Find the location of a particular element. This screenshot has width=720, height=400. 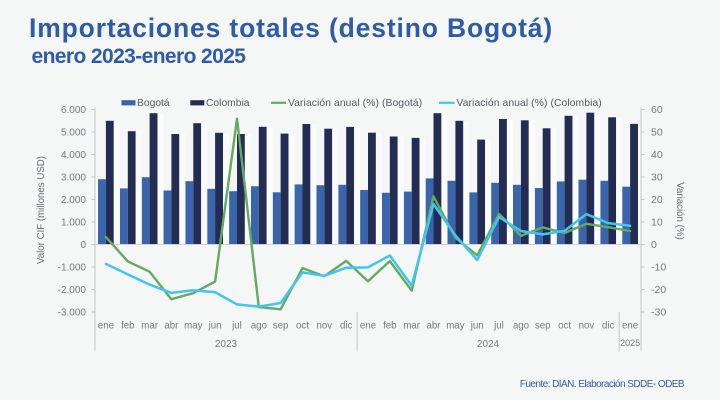

svg-text: -30 is located at coordinates (658, 313).